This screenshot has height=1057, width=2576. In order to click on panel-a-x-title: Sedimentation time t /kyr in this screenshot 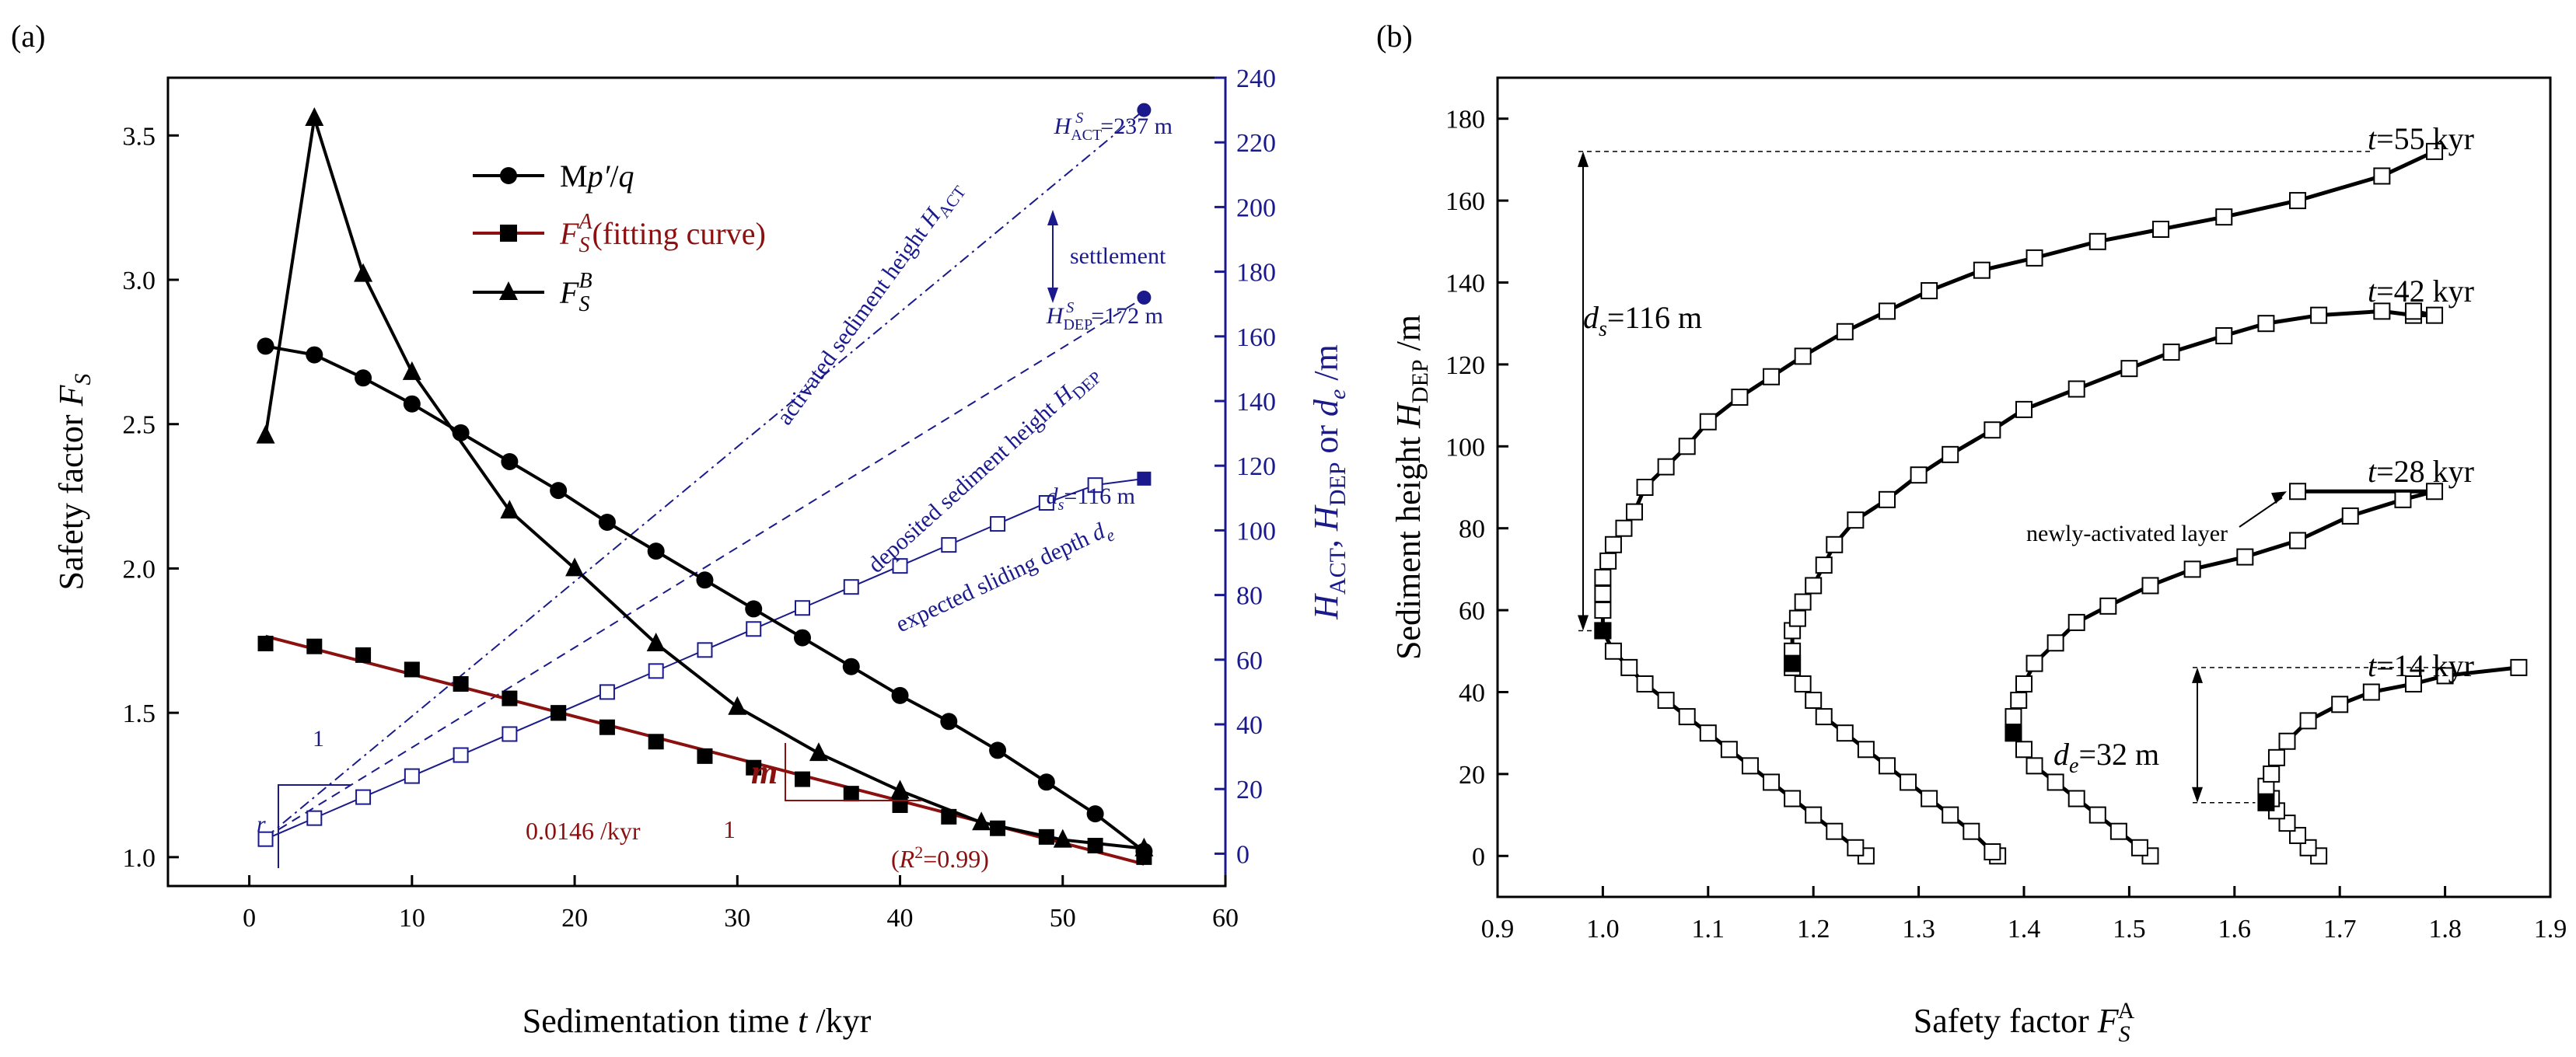, I will do `click(697, 1021)`.